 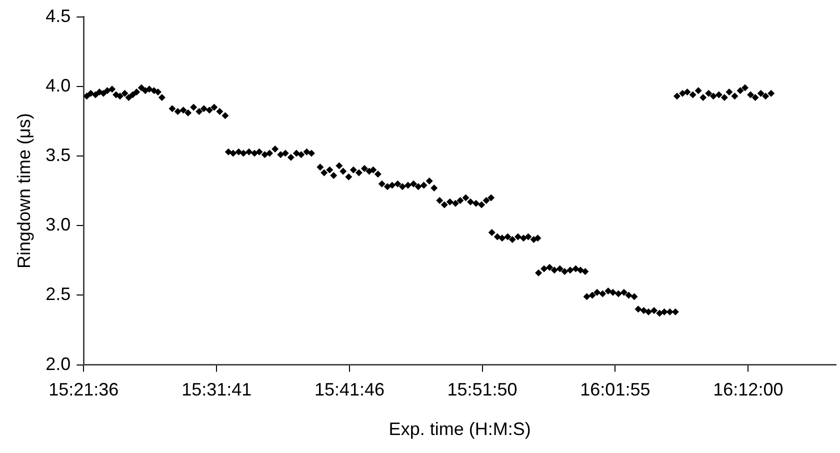 I want to click on x-axis-title: Exp. time (H:M:S), so click(x=459, y=429).